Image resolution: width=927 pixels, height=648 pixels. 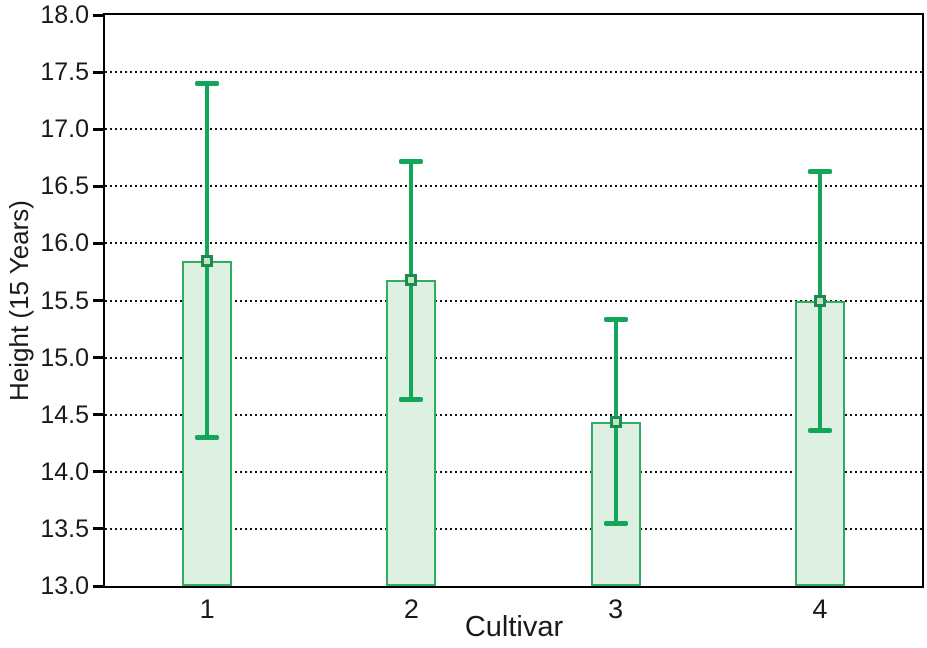 I want to click on y-tick-label: 18.0, so click(x=64, y=15).